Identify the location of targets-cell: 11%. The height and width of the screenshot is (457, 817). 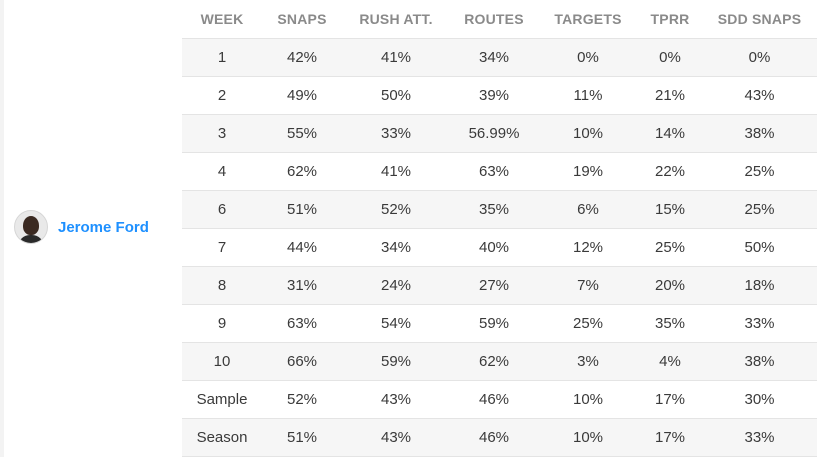
(588, 95).